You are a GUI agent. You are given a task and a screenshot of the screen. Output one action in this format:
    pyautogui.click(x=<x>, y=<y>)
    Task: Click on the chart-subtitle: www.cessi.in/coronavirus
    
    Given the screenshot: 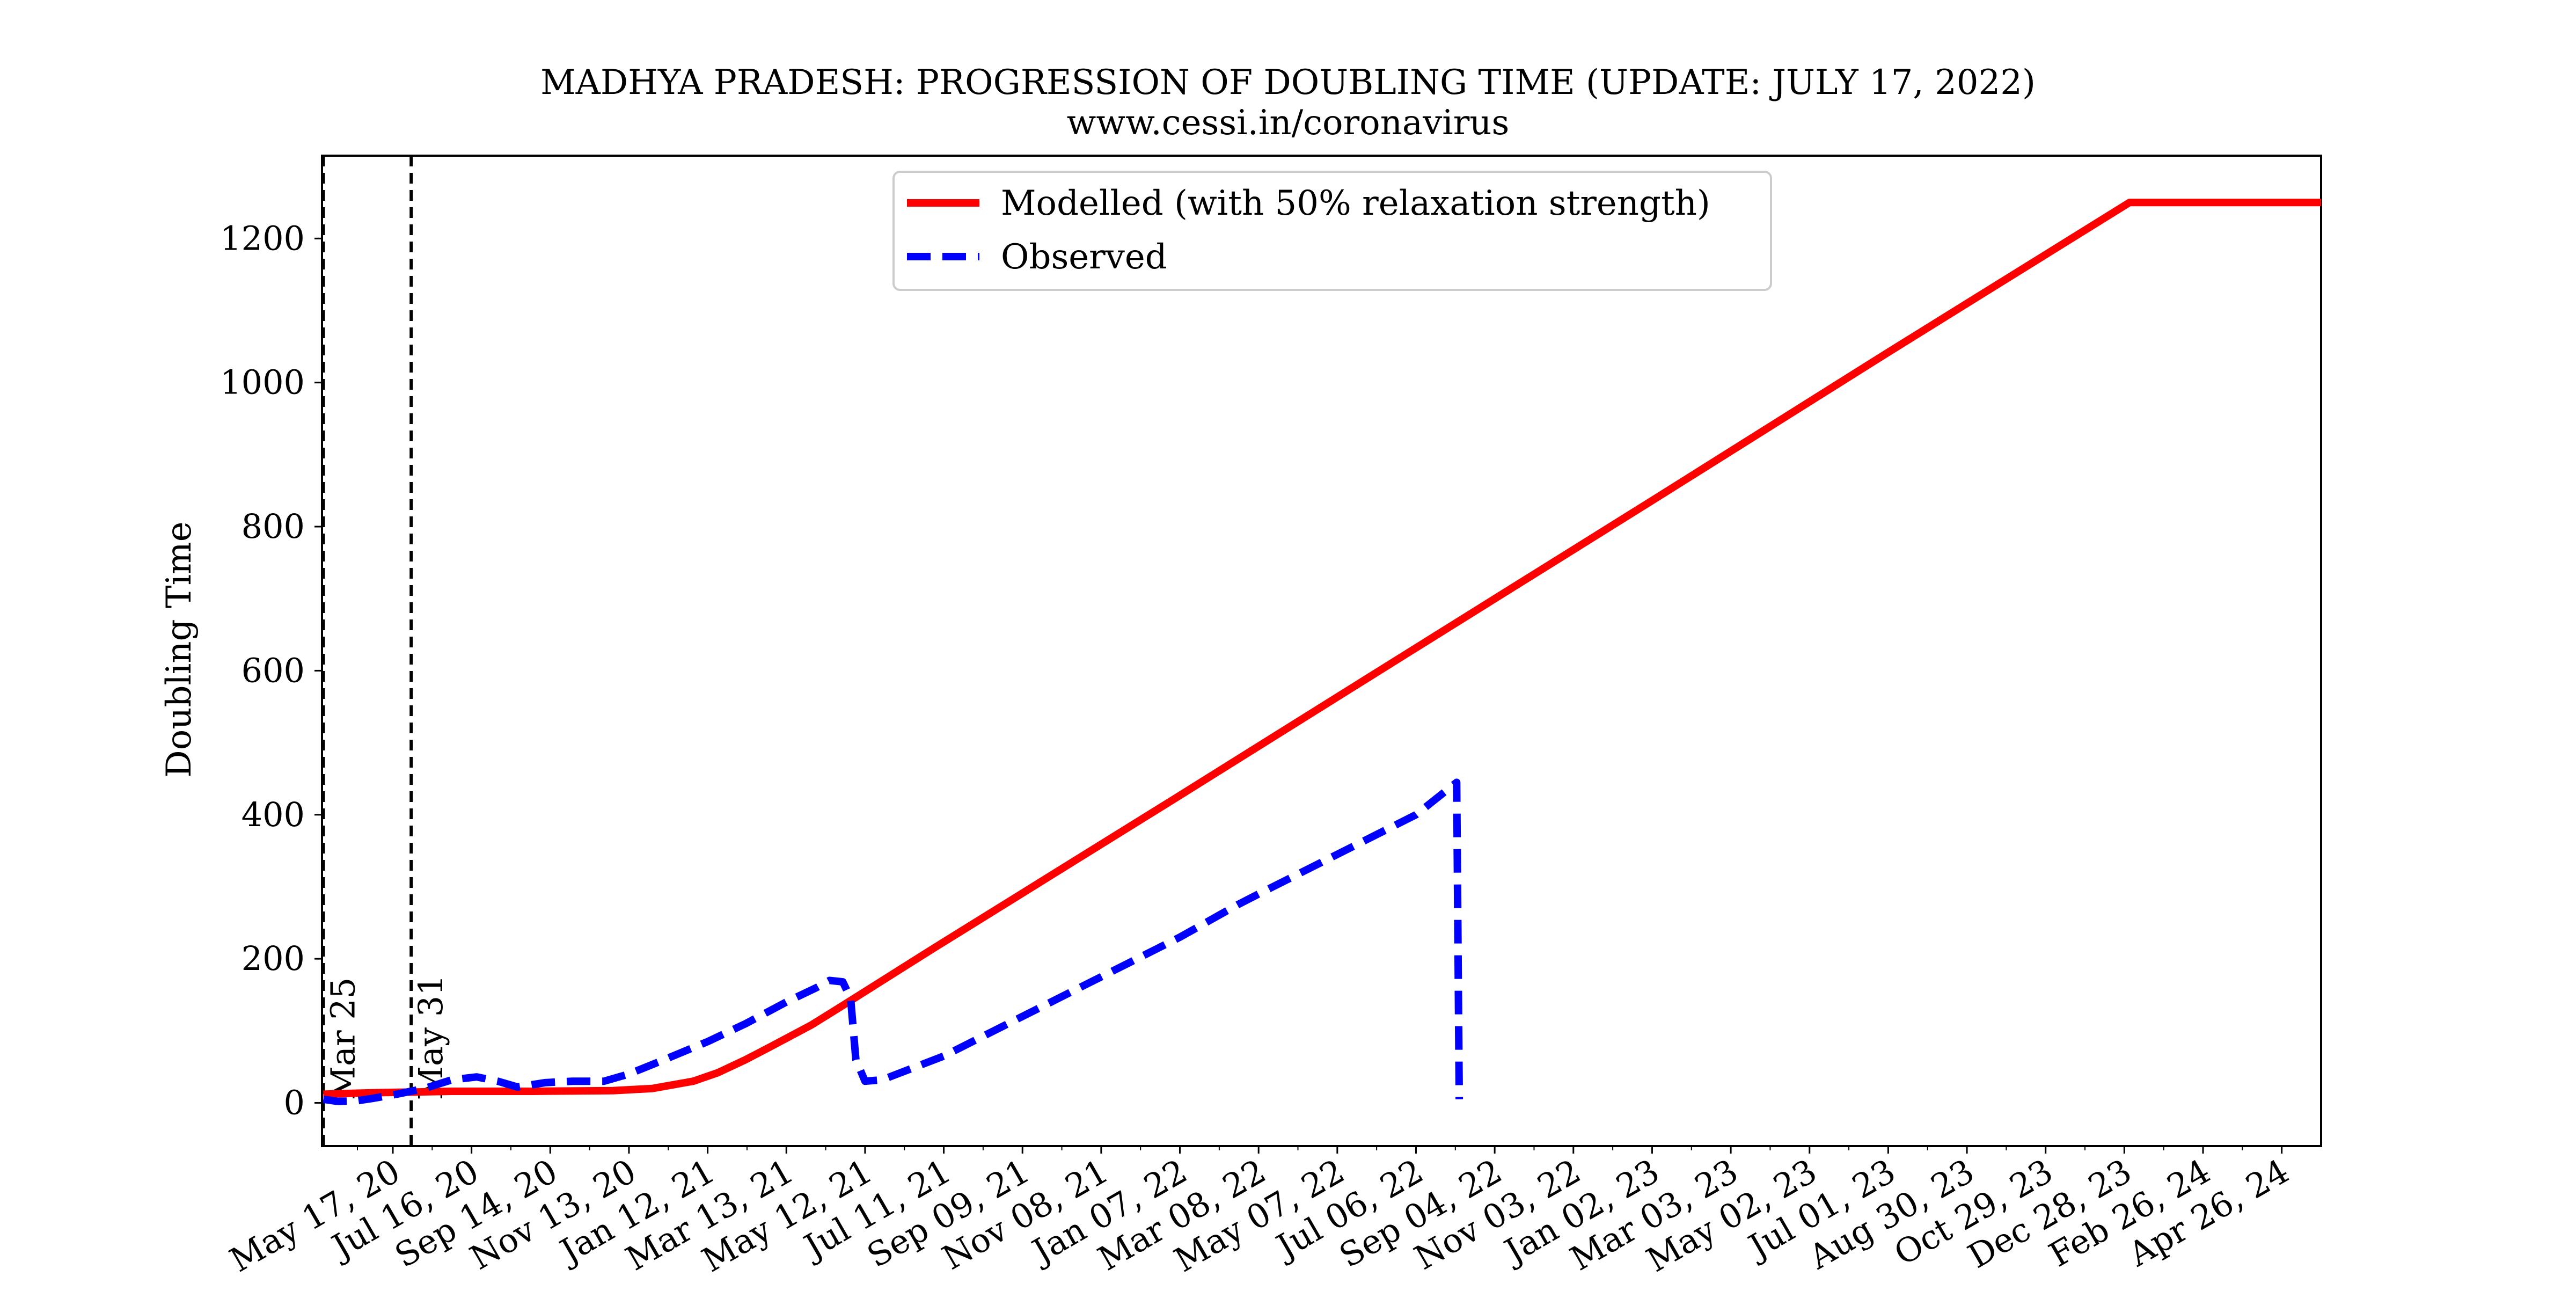 What is the action you would take?
    pyautogui.click(x=1288, y=123)
    